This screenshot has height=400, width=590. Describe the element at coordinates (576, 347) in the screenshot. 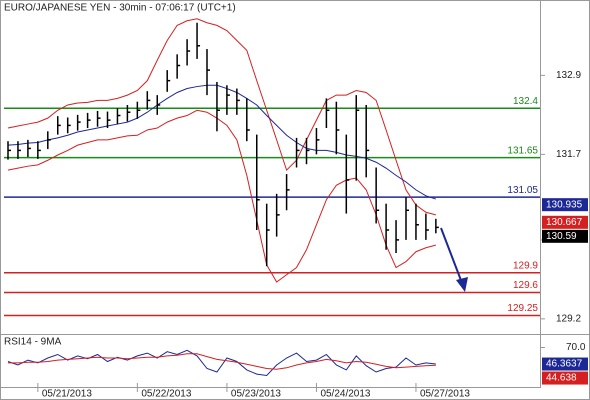

I see `rsi-y-tick-label: 70.0` at that location.